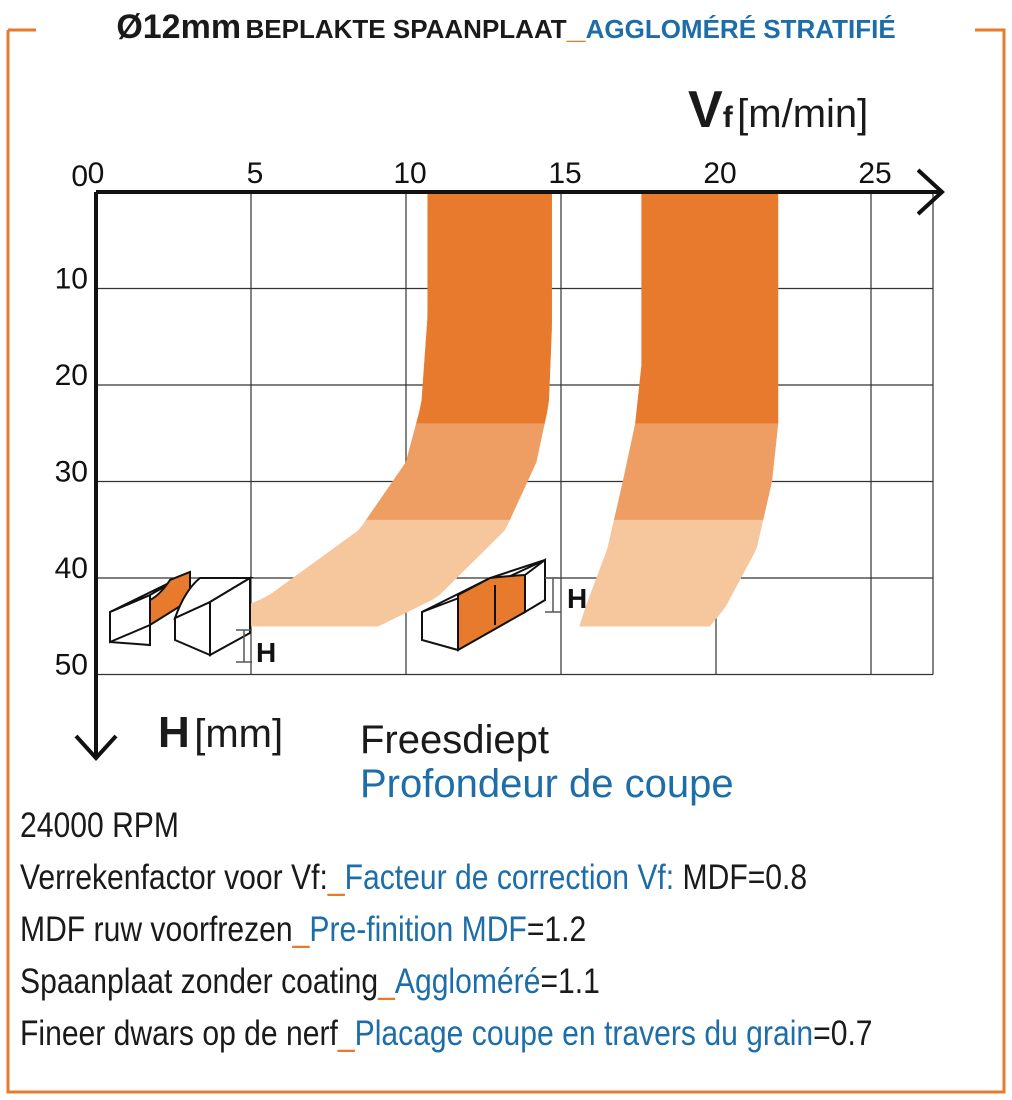  What do you see at coordinates (874, 173) in the screenshot?
I see `x-tick-label: 25` at bounding box center [874, 173].